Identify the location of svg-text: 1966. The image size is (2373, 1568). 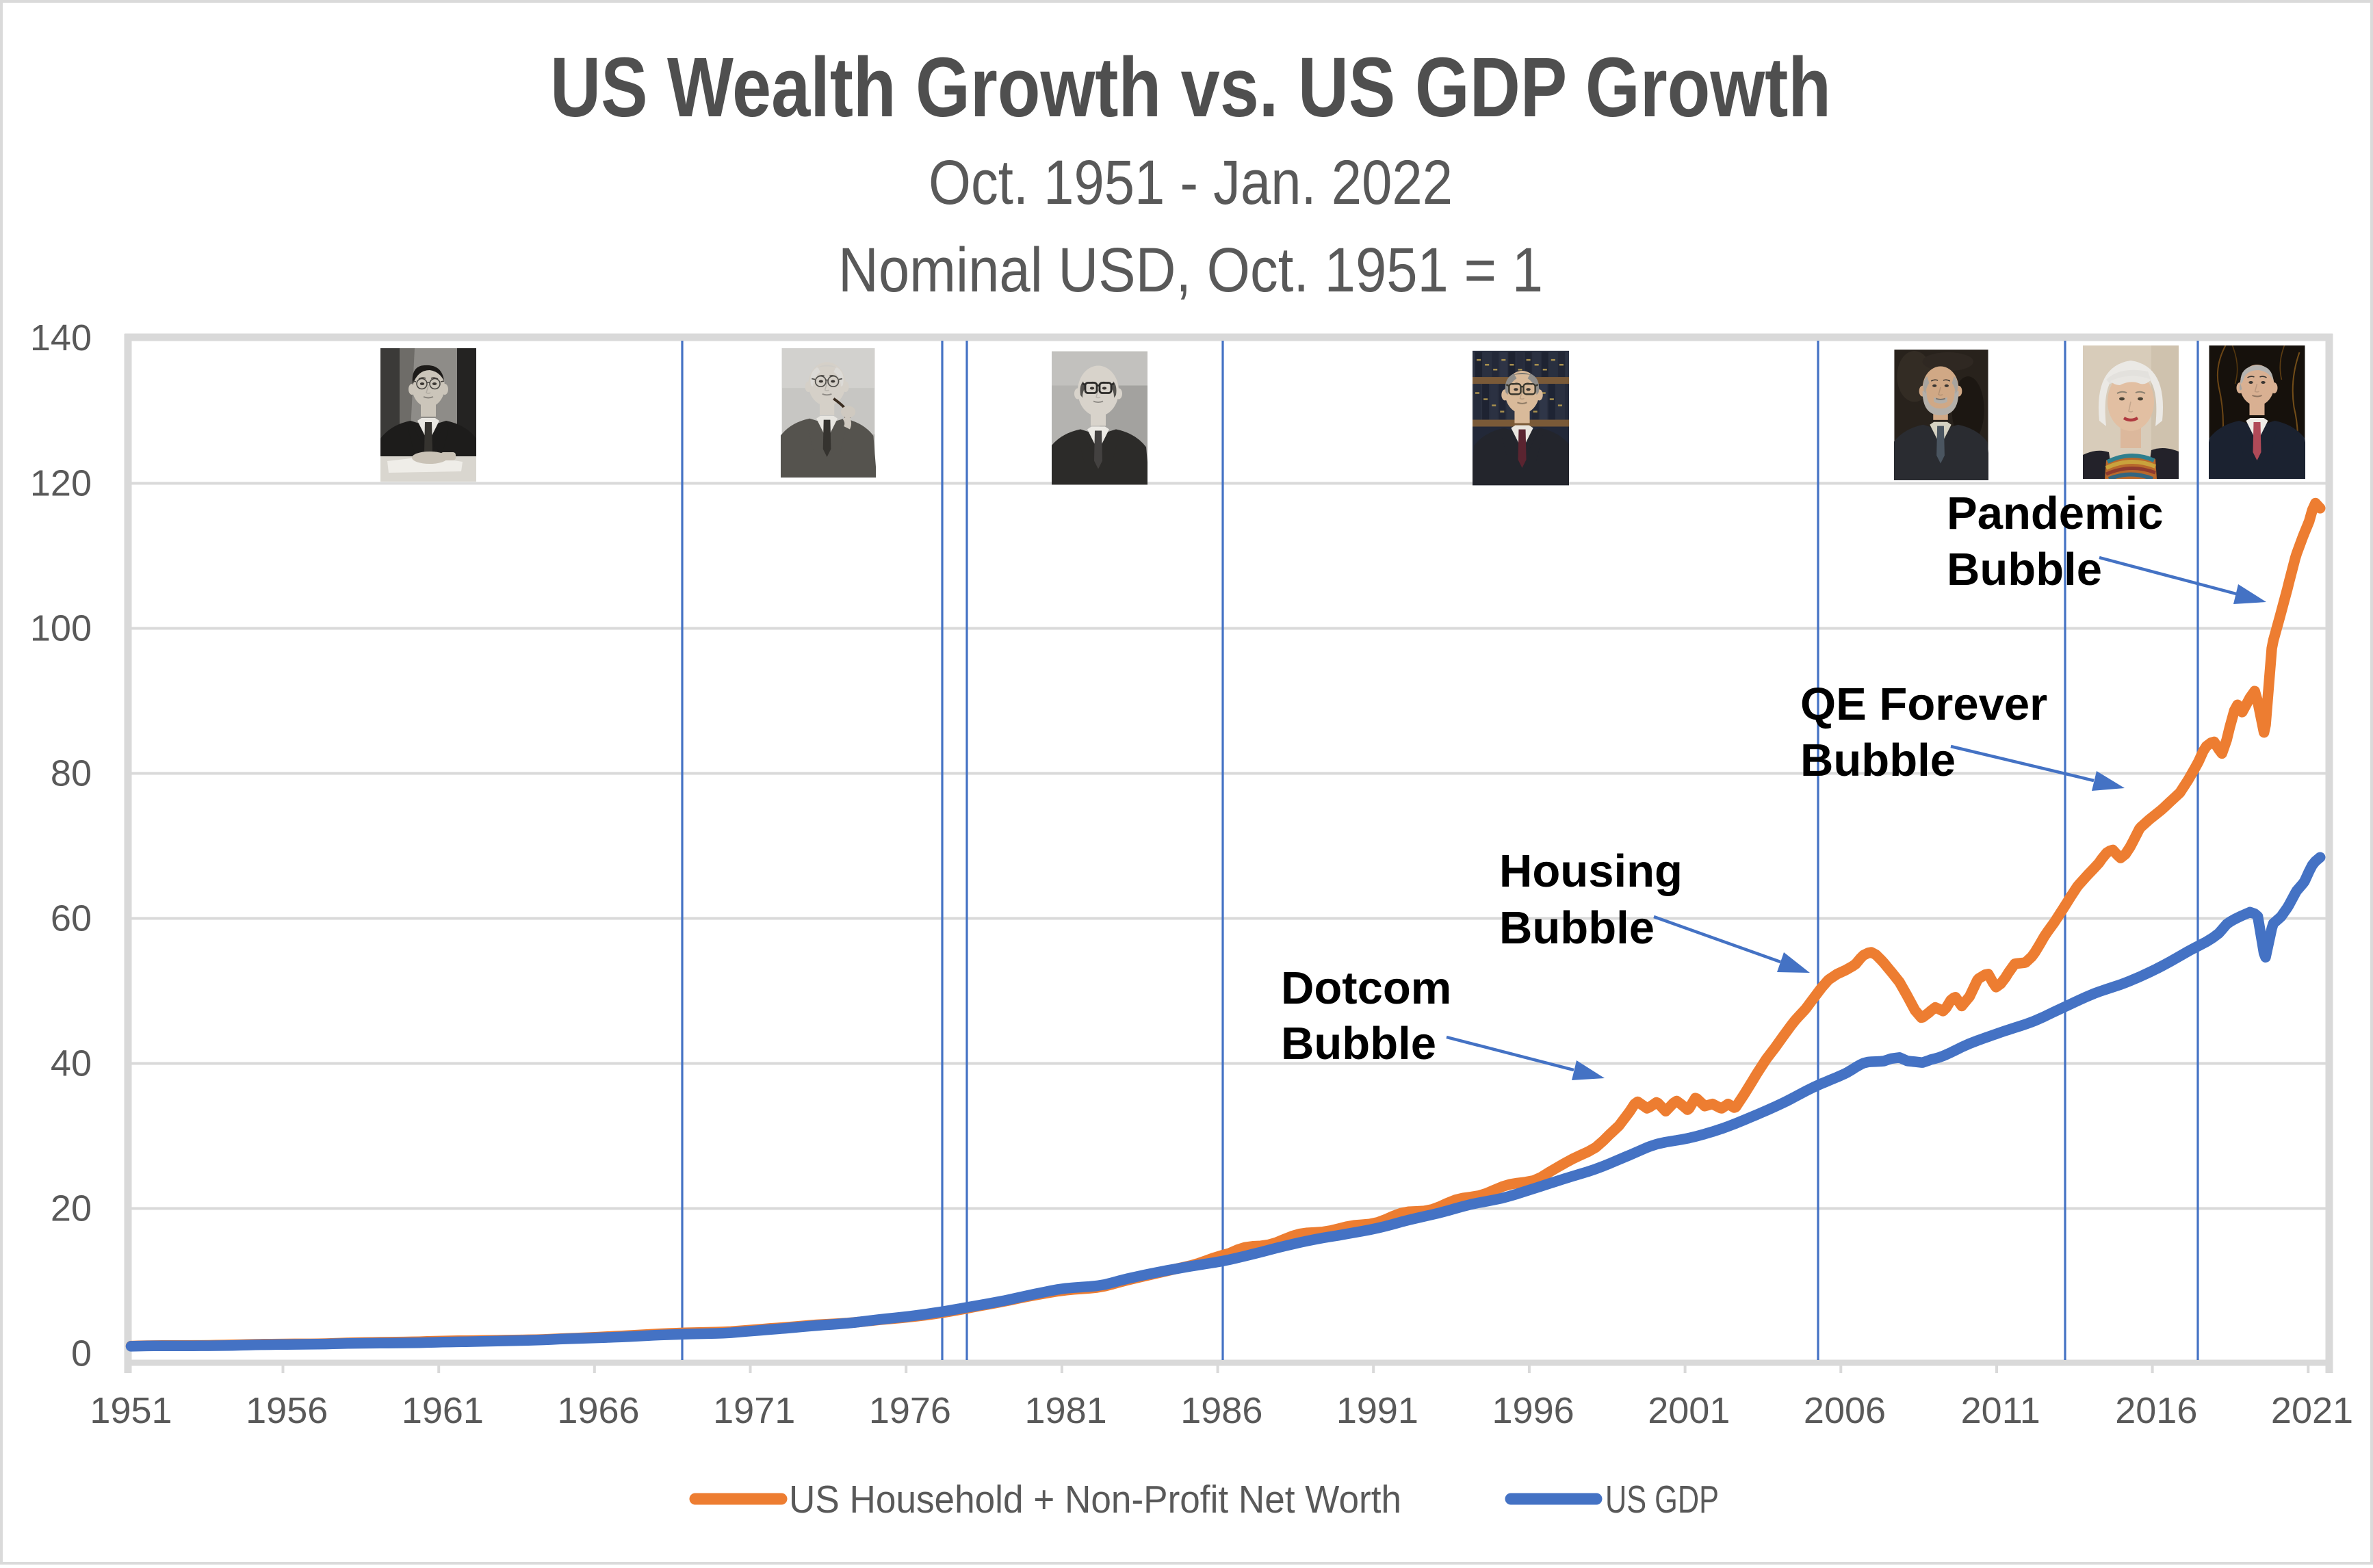
(598, 1410).